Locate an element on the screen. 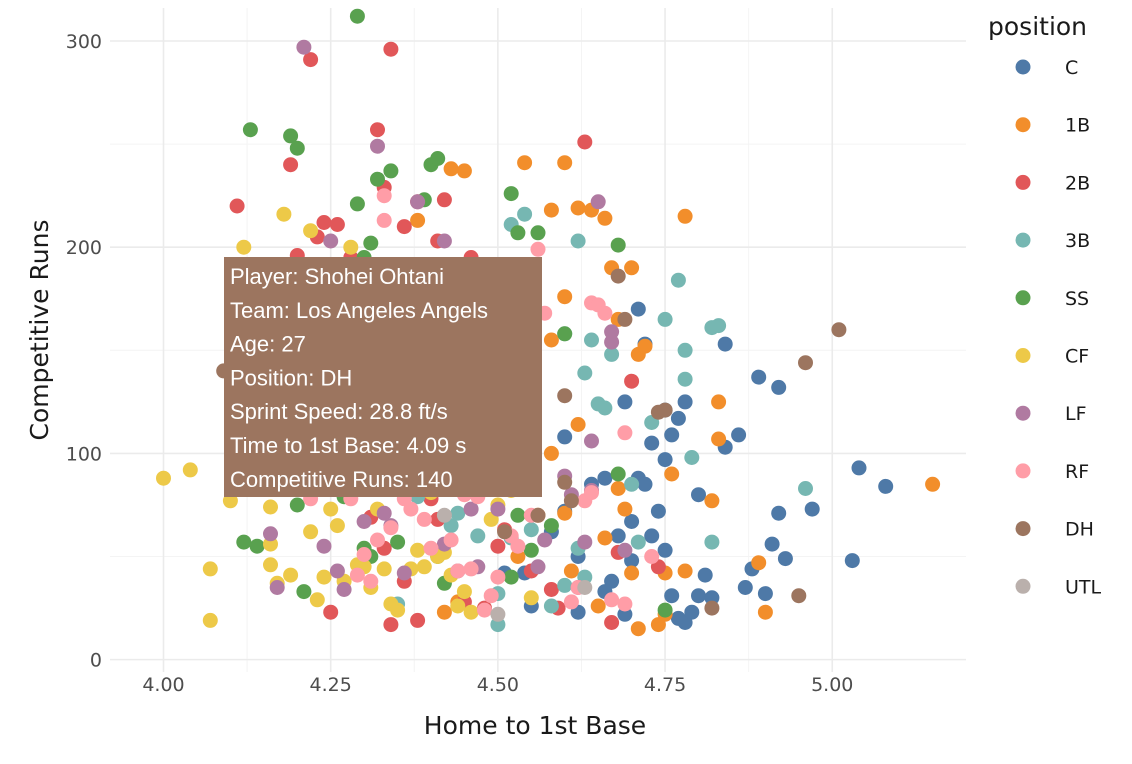 This screenshot has height=764, width=1132. legend-marker-2b is located at coordinates (1023, 182).